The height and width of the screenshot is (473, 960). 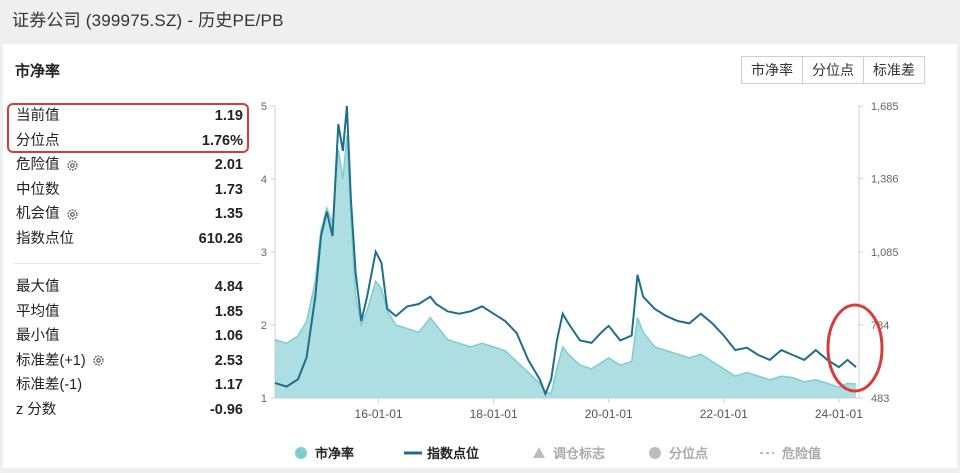 What do you see at coordinates (379, 414) in the screenshot?
I see `x-tick-label: 16-01-01` at bounding box center [379, 414].